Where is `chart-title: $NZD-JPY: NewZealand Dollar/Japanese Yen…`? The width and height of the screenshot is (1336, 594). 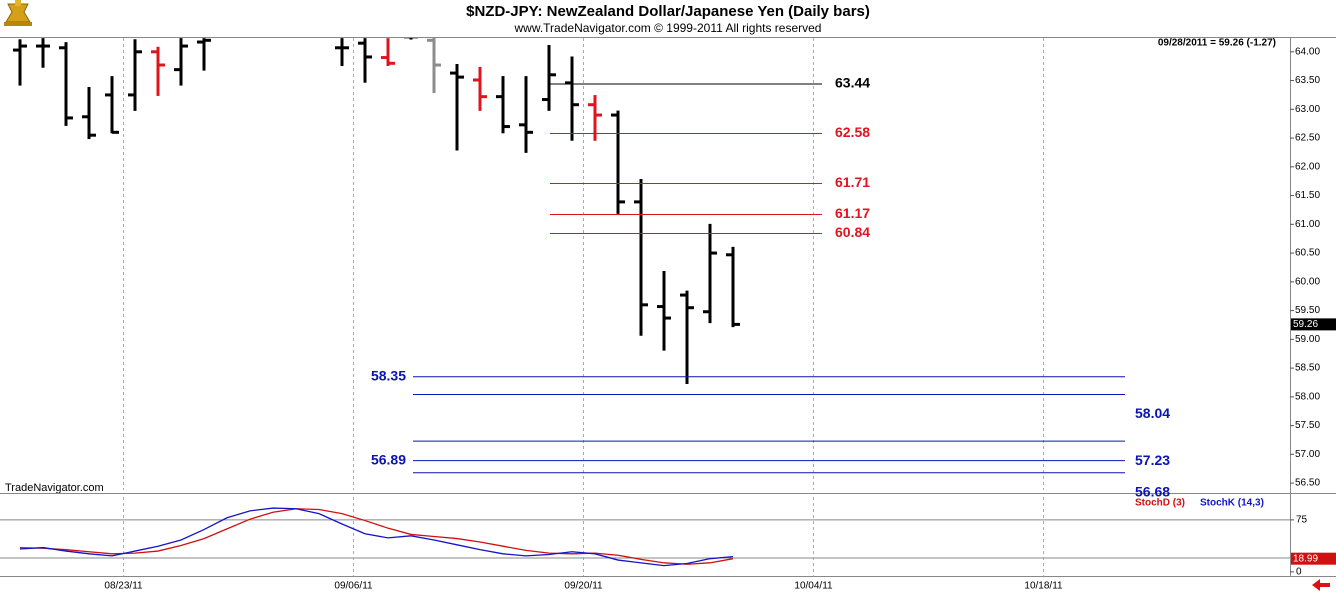
chart-title: $NZD-JPY: NewZealand Dollar/Japanese Yen… is located at coordinates (668, 11).